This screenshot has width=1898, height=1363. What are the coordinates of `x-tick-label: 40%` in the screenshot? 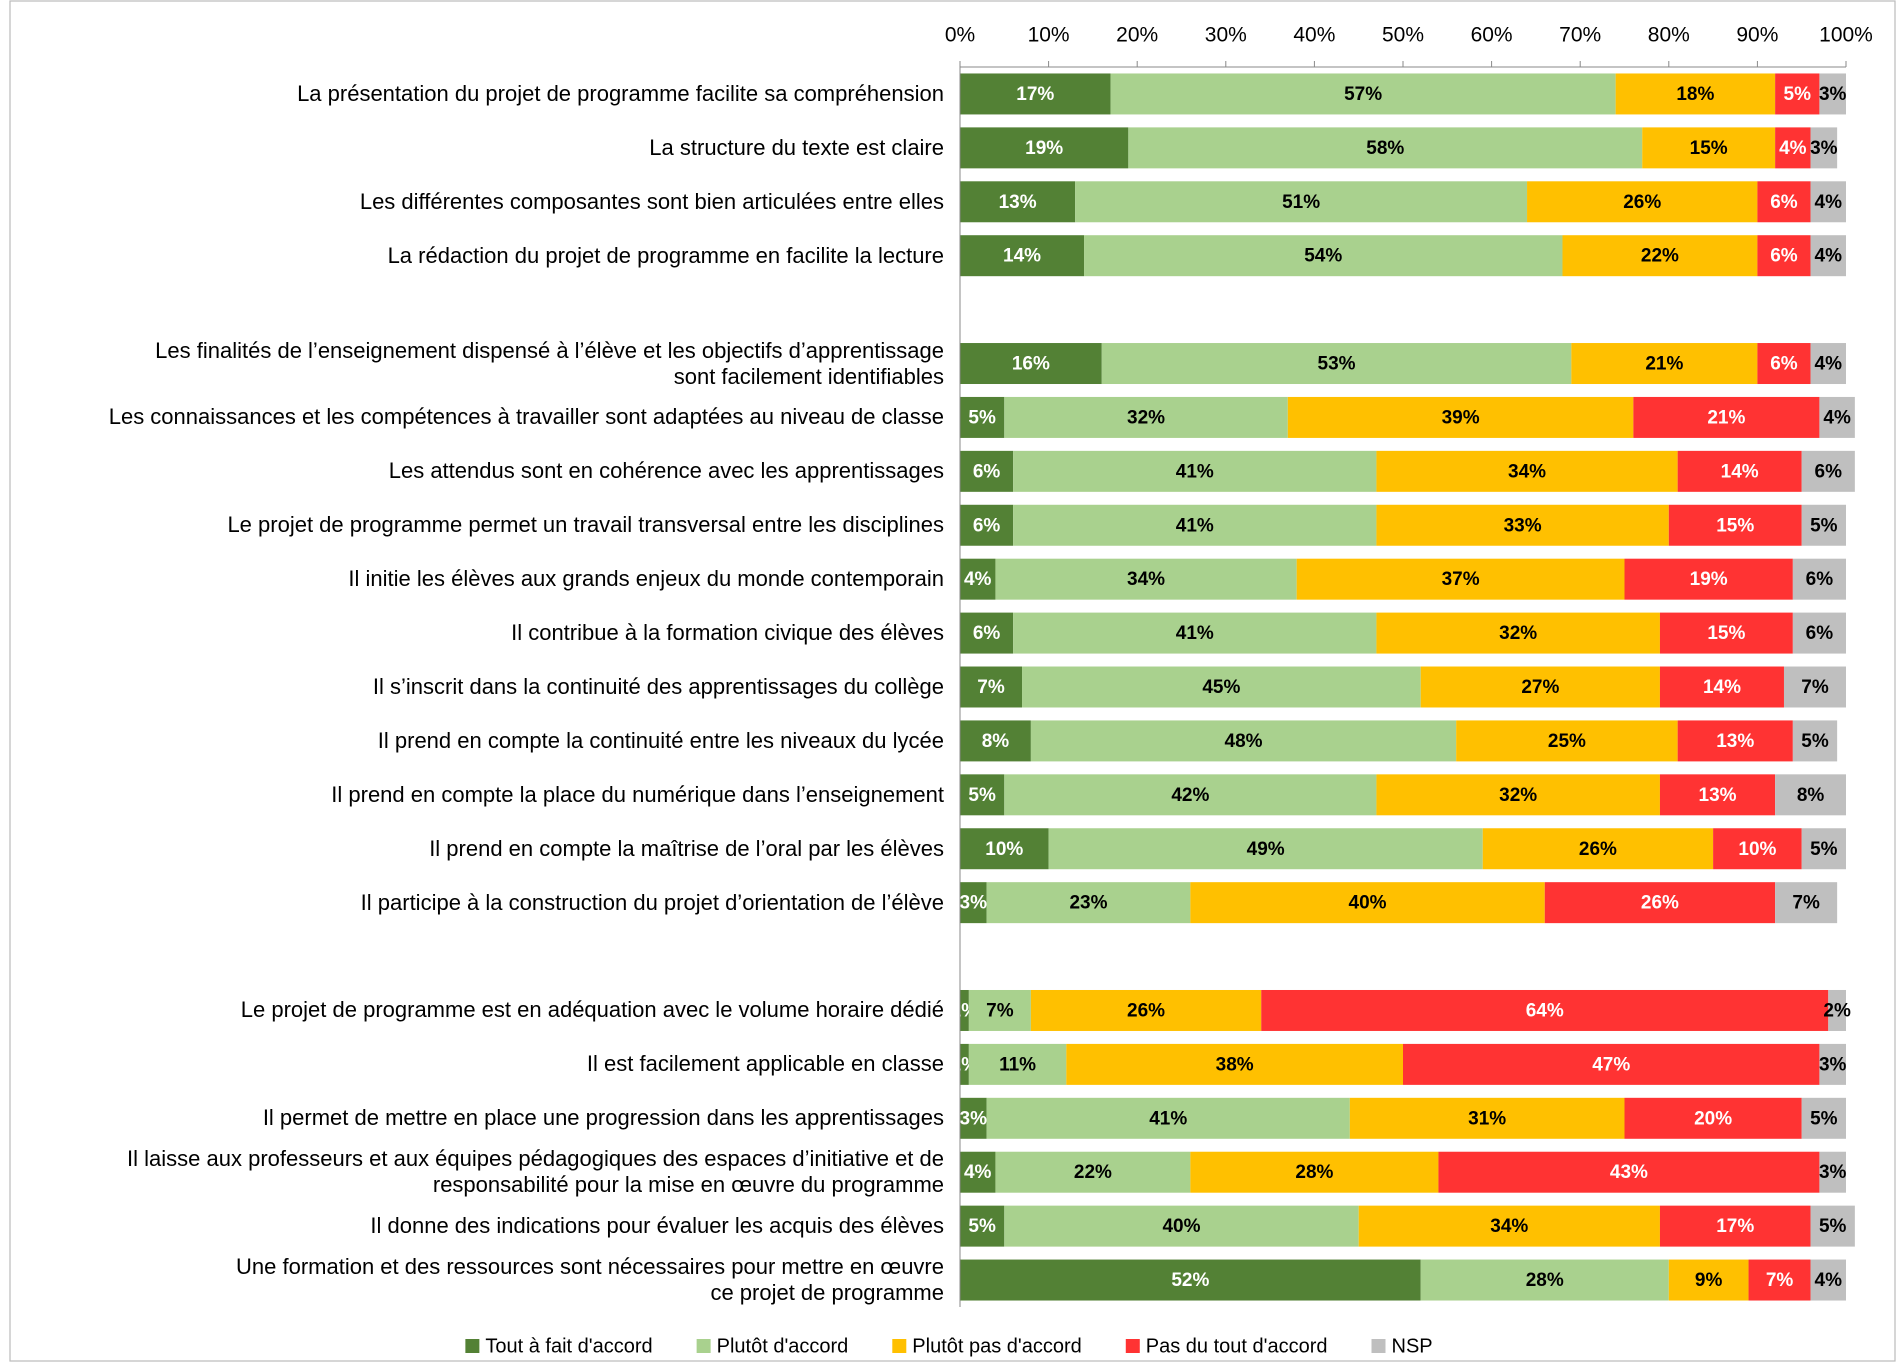 It's located at (1314, 35).